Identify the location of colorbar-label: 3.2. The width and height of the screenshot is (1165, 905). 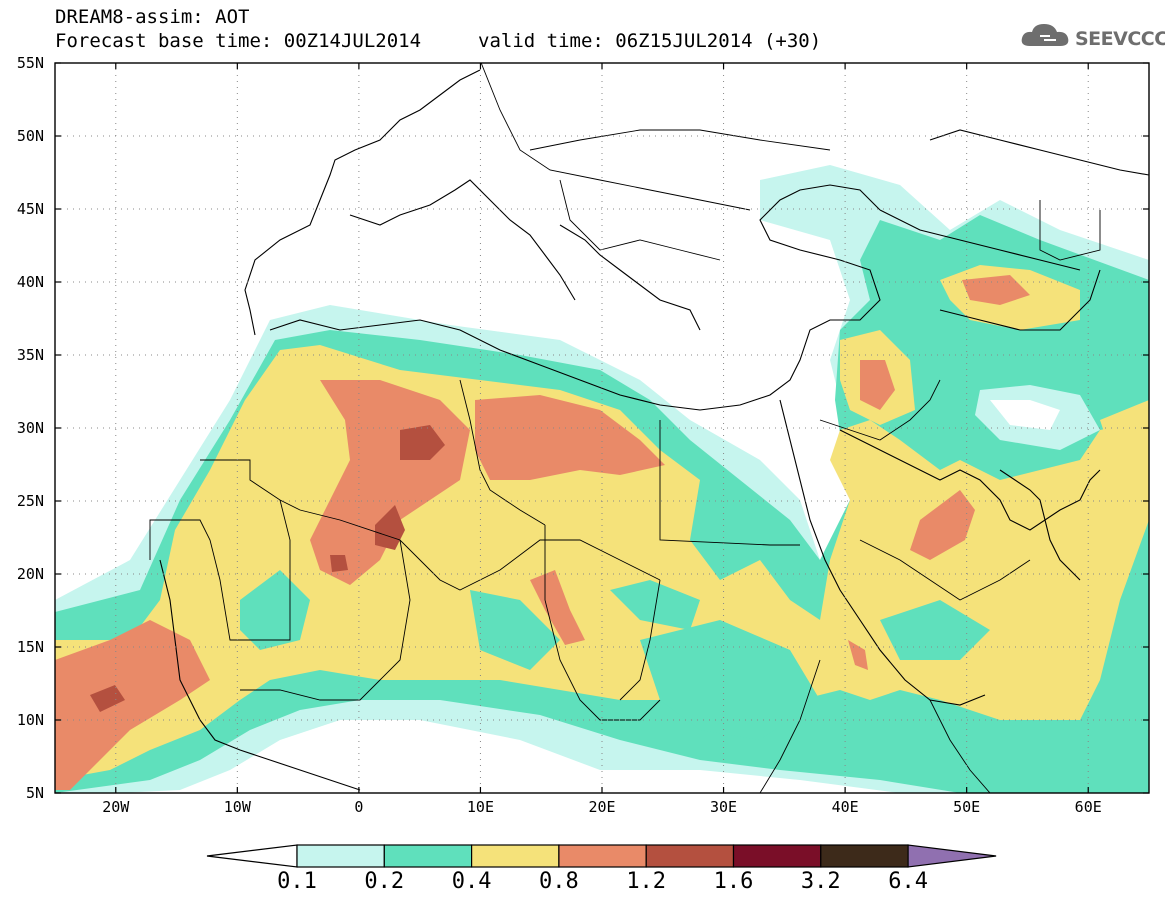
(820, 881).